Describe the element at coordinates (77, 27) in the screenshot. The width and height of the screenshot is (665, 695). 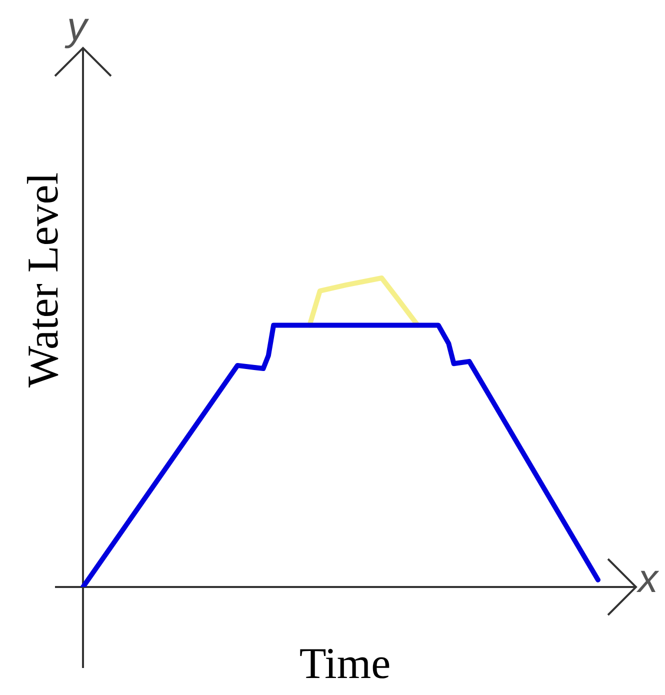
I see `text: y` at that location.